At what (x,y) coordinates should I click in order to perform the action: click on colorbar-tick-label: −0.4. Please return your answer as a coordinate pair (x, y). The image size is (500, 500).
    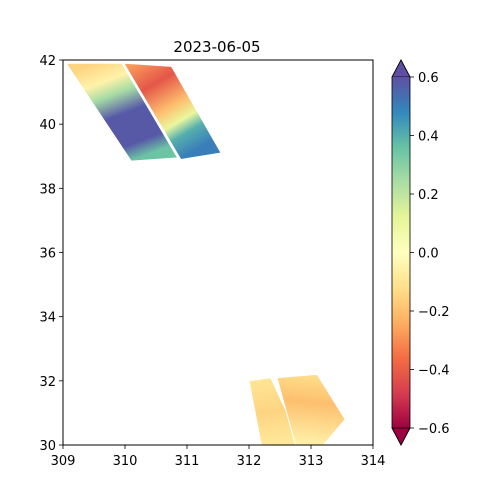
    Looking at the image, I should click on (434, 371).